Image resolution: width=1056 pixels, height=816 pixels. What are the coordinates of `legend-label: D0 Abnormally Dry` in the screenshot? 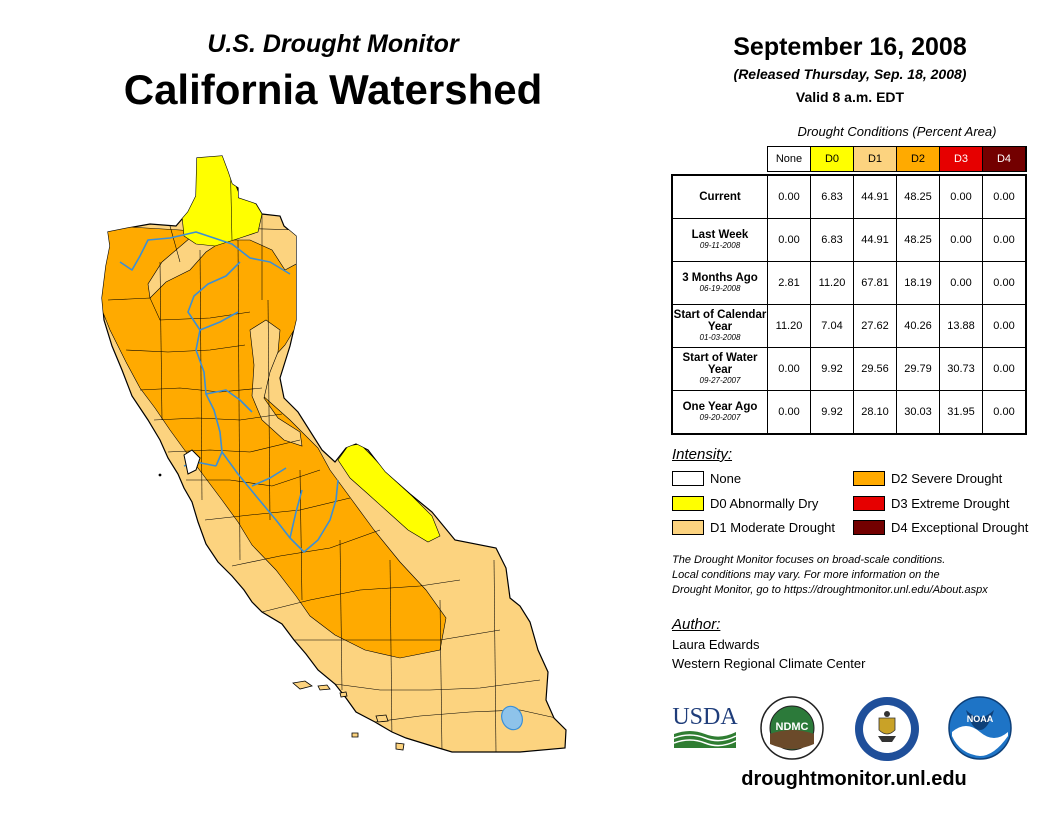 It's located at (764, 503).